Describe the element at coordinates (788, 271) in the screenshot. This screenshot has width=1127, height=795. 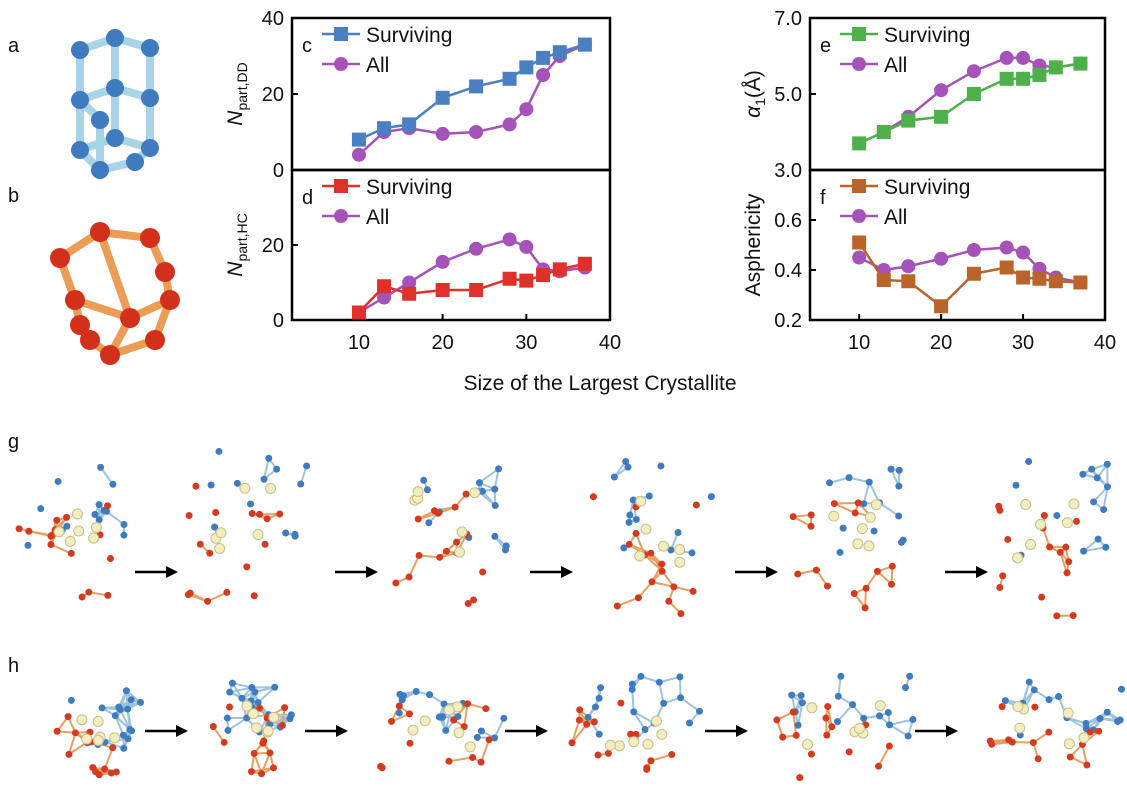
I see `y-tick-label: 0.4` at that location.